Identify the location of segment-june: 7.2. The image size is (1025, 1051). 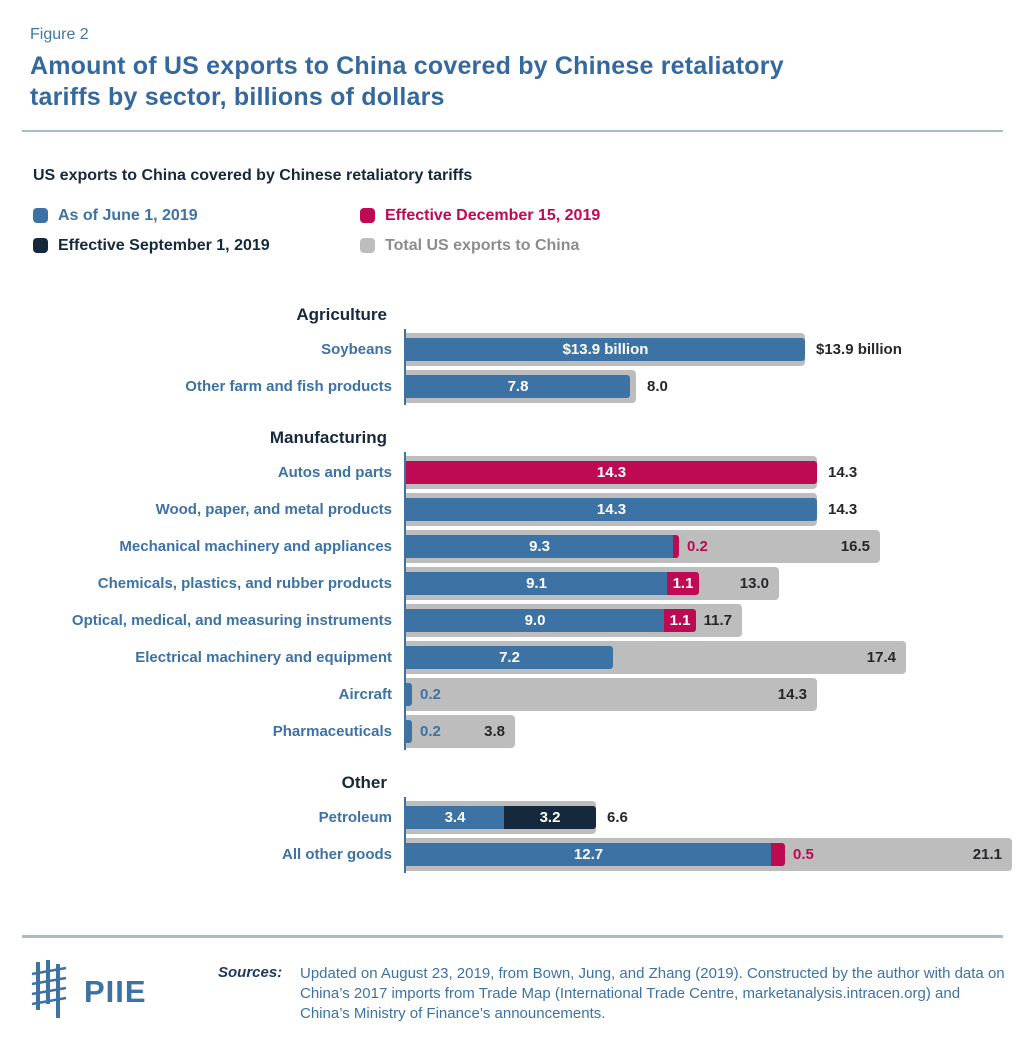
(509, 657).